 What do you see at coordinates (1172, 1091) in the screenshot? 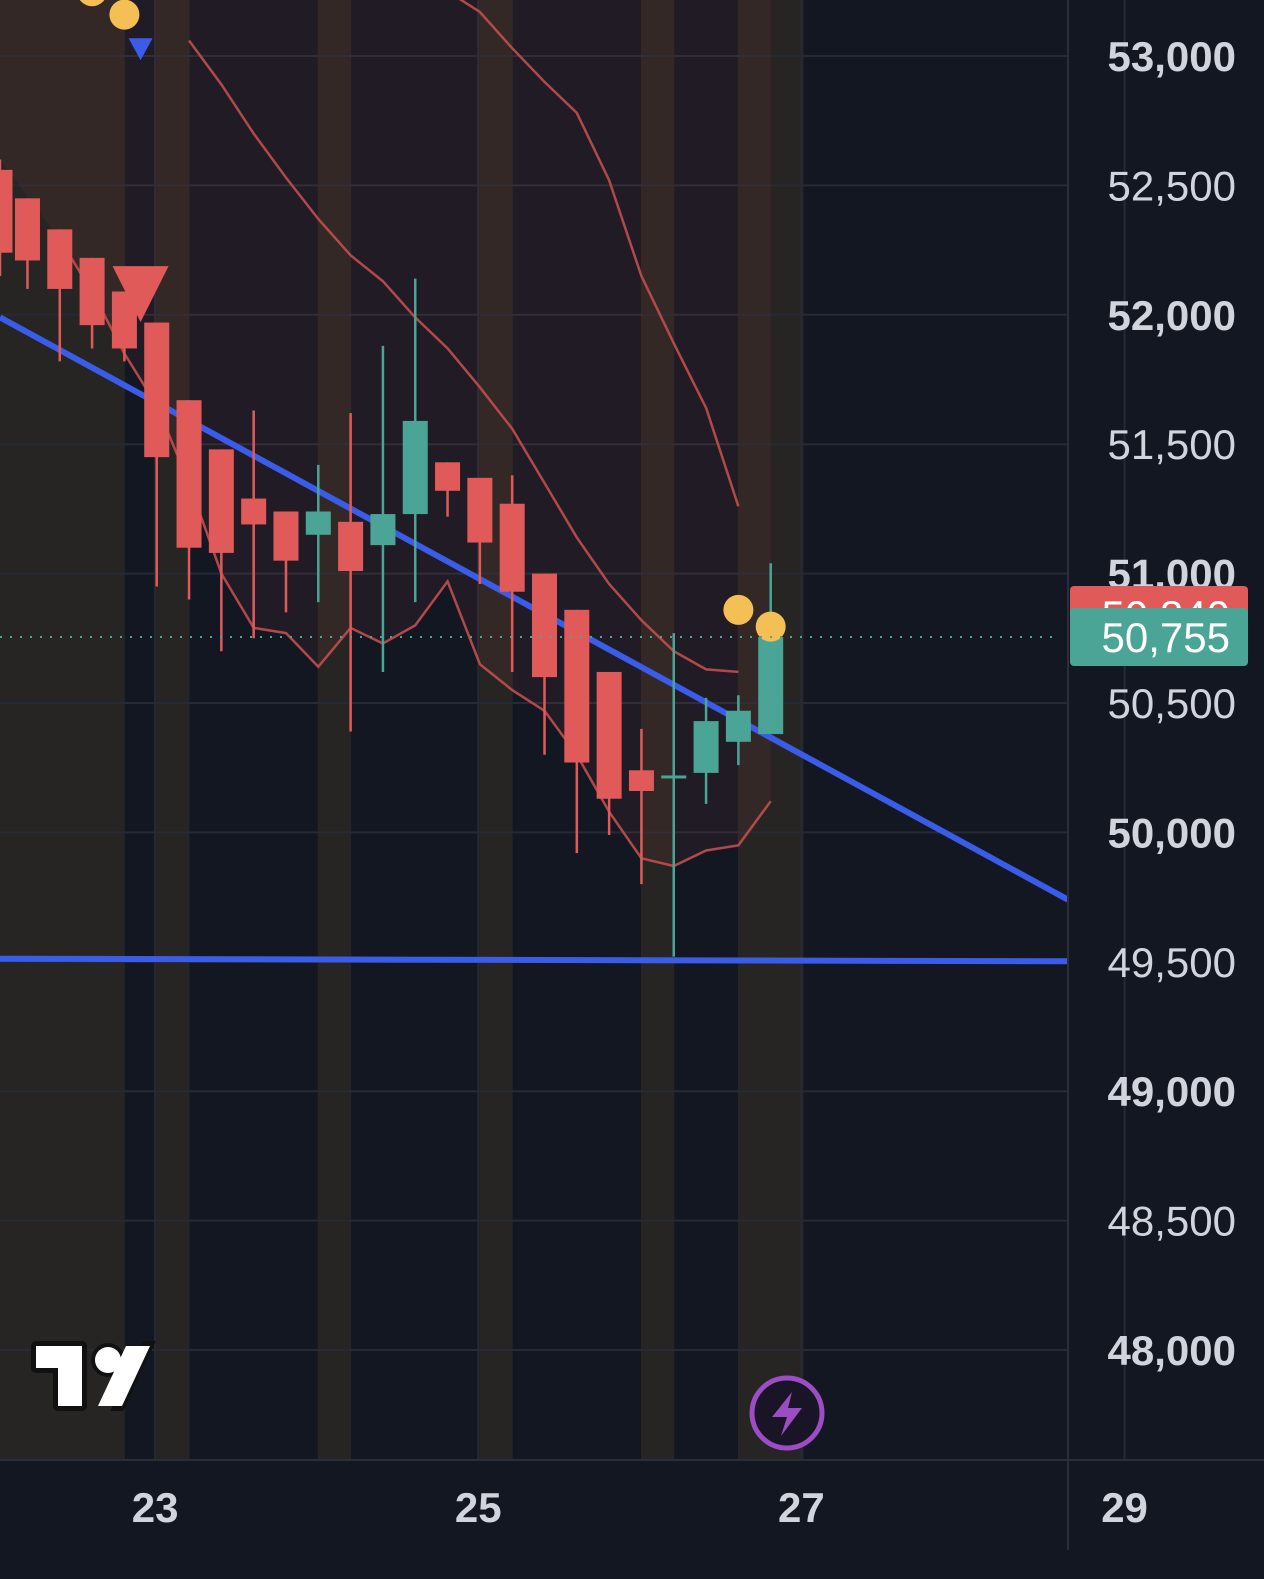
I see `y-tick-label-8: 49,000` at bounding box center [1172, 1091].